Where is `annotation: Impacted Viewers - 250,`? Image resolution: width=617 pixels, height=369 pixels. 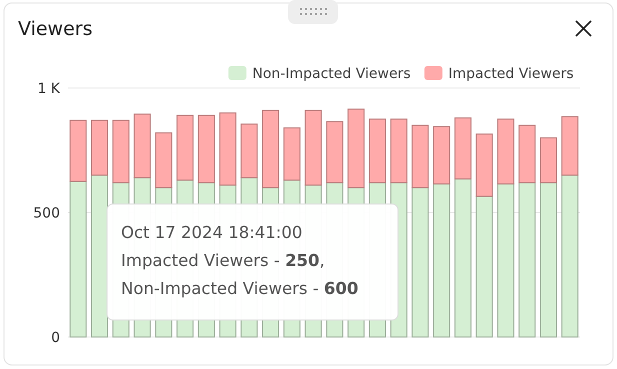
annotation: Impacted Viewers - 250, is located at coordinates (223, 260).